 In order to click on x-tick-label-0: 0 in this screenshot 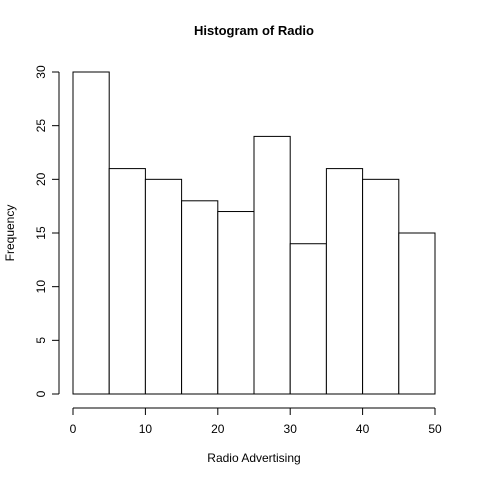, I will do `click(73, 429)`.